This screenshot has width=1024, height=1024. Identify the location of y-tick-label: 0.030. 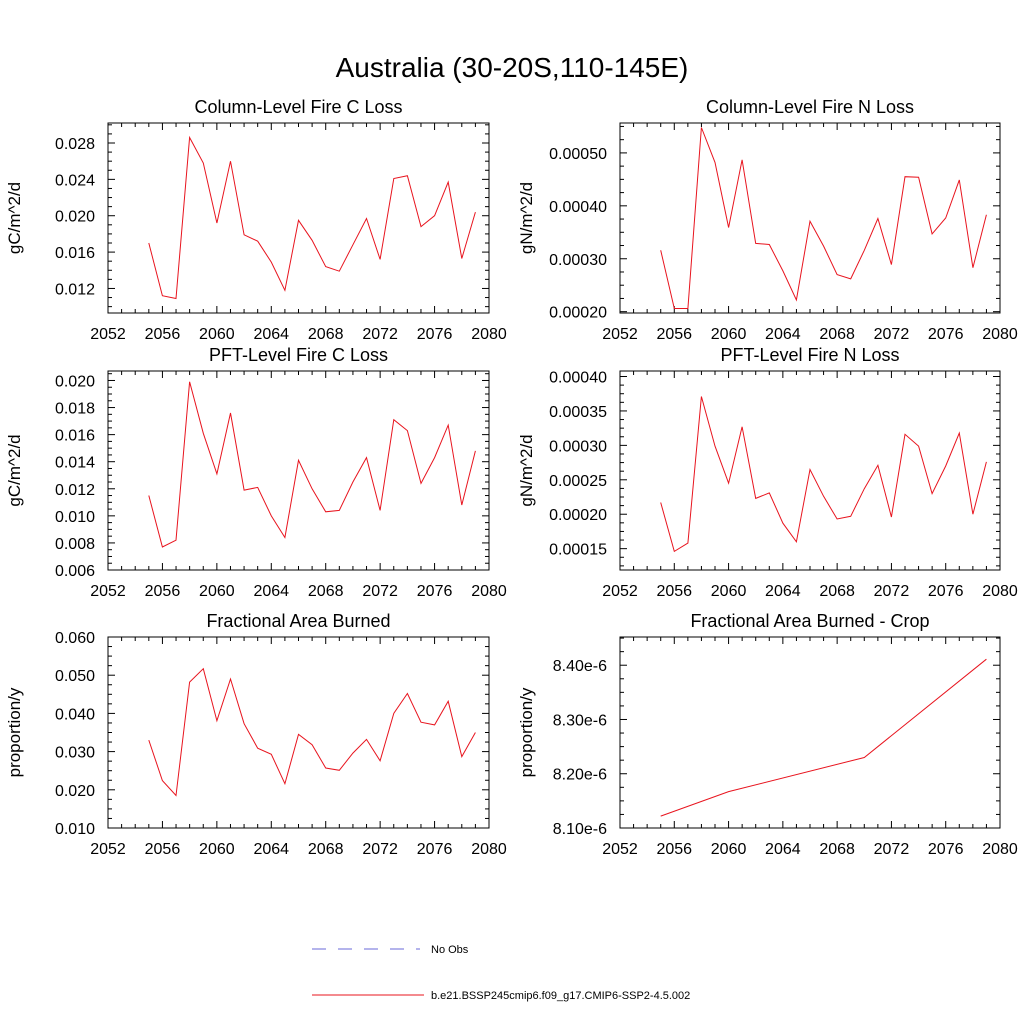
(75, 753).